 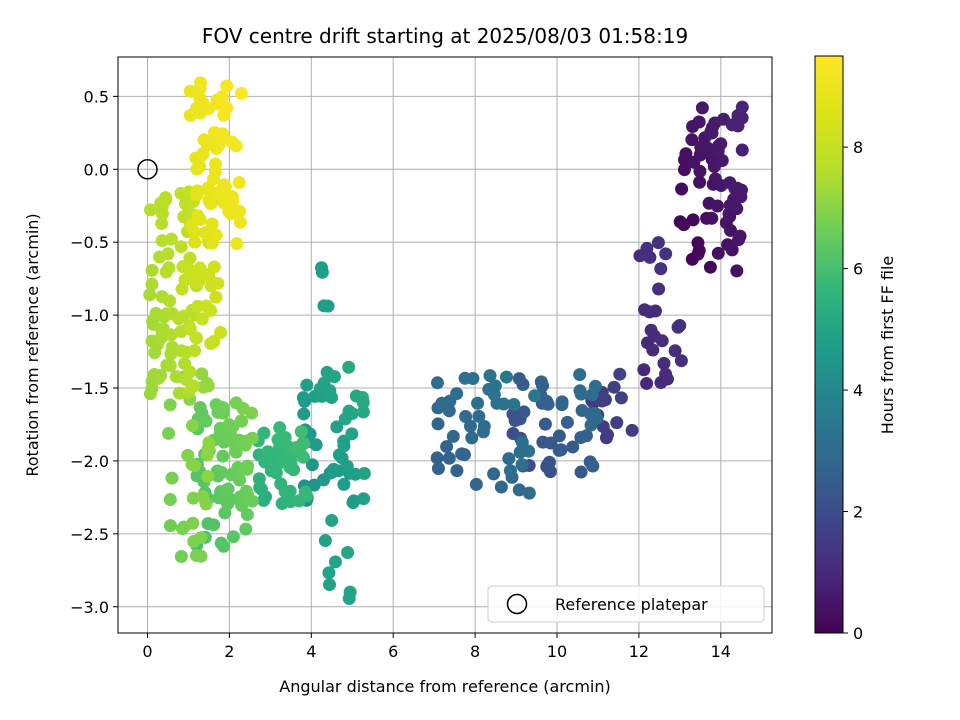 What do you see at coordinates (858, 512) in the screenshot?
I see `colorbar-tick-label: 2` at bounding box center [858, 512].